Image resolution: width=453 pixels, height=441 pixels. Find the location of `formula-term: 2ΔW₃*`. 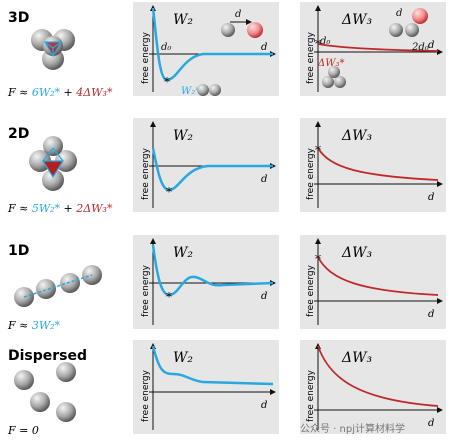

formula-term: 2ΔW₃* is located at coordinates (94, 208).